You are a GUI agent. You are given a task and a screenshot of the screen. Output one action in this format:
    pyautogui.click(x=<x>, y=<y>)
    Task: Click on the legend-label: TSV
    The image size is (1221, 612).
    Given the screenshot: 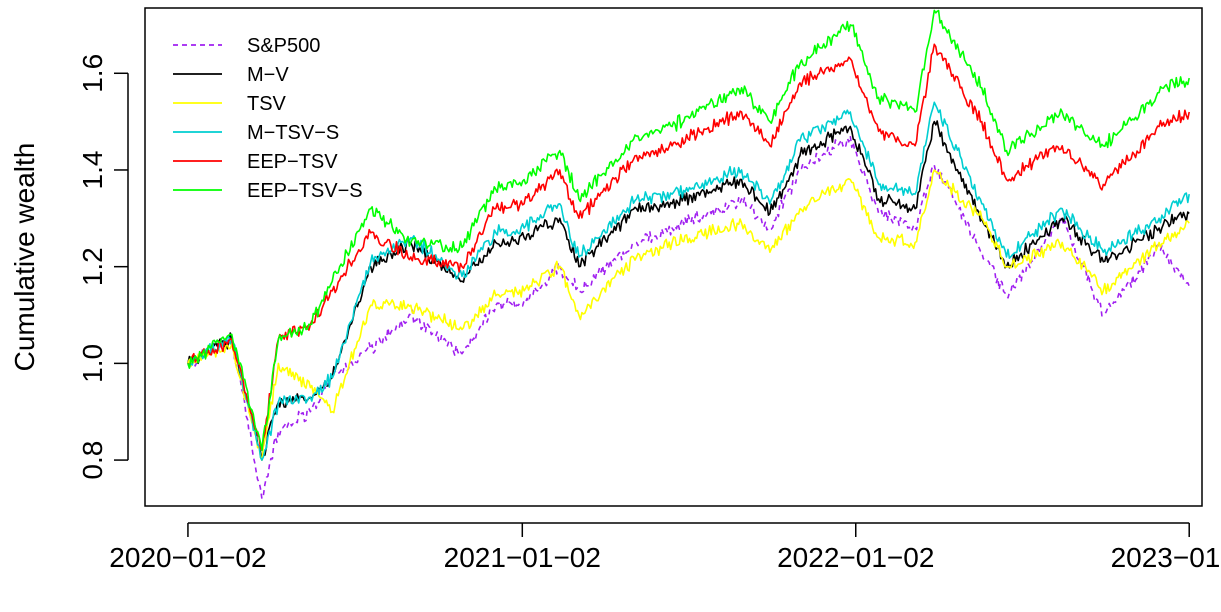 What is the action you would take?
    pyautogui.click(x=267, y=104)
    